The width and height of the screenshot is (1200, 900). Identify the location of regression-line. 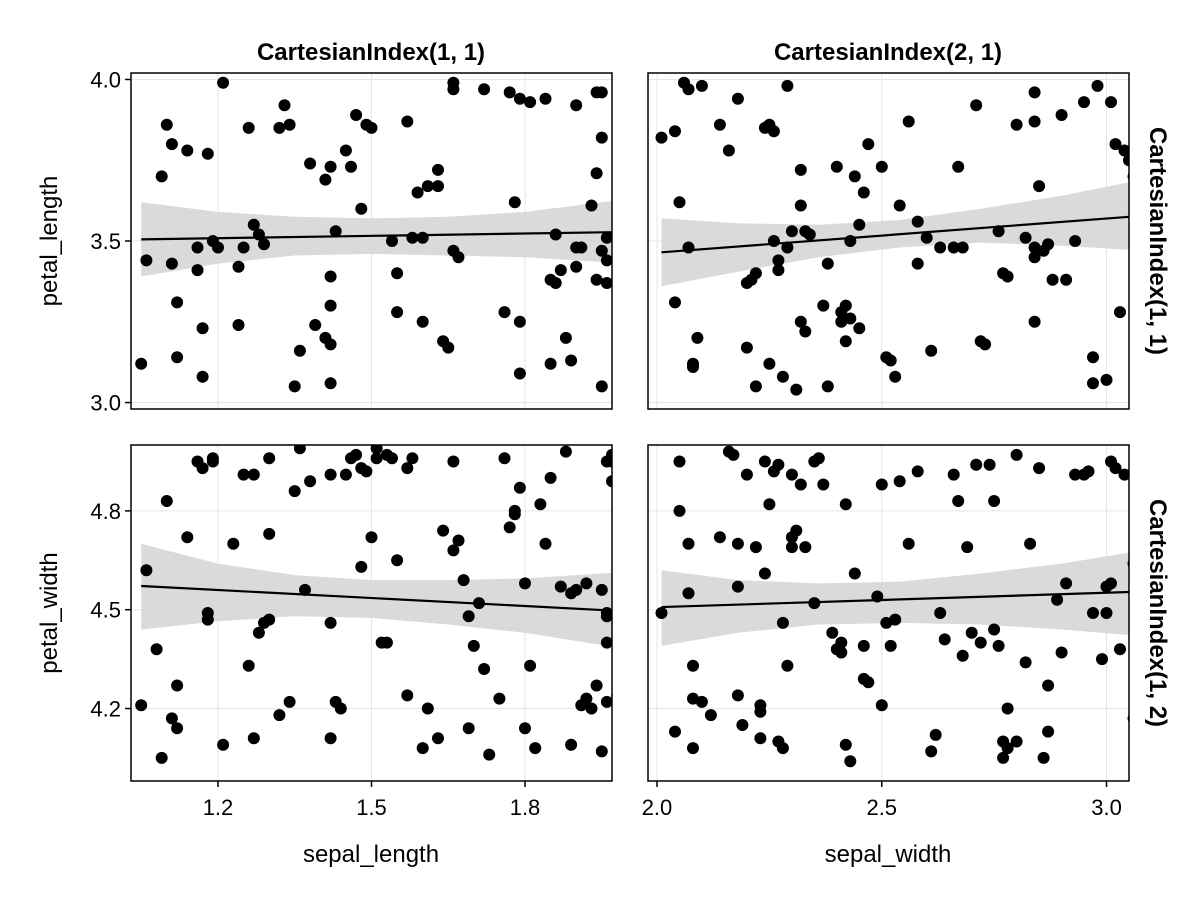
(376, 236).